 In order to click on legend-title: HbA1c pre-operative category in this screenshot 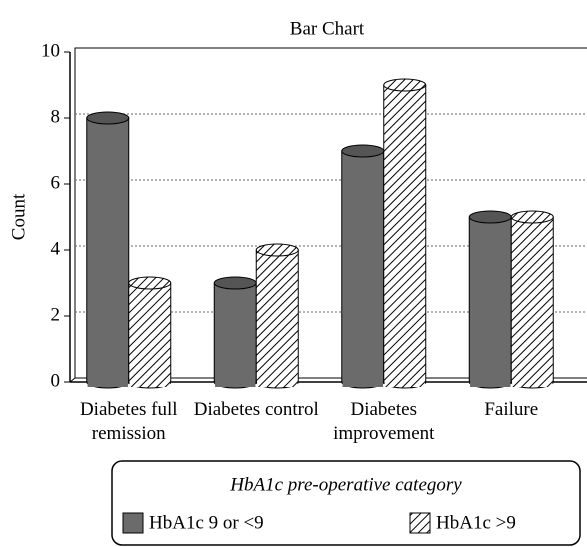, I will do `click(345, 484)`.